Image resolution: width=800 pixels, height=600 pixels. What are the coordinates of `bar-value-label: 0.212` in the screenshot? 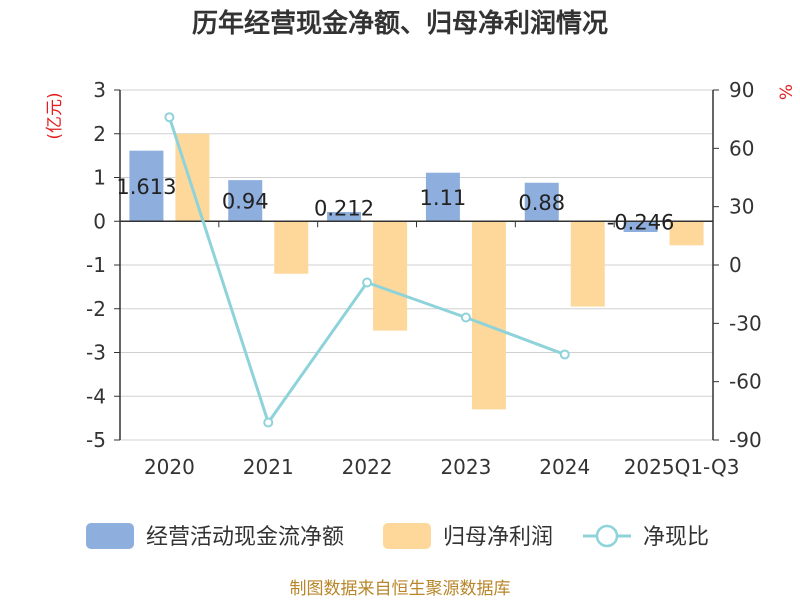 It's located at (344, 208).